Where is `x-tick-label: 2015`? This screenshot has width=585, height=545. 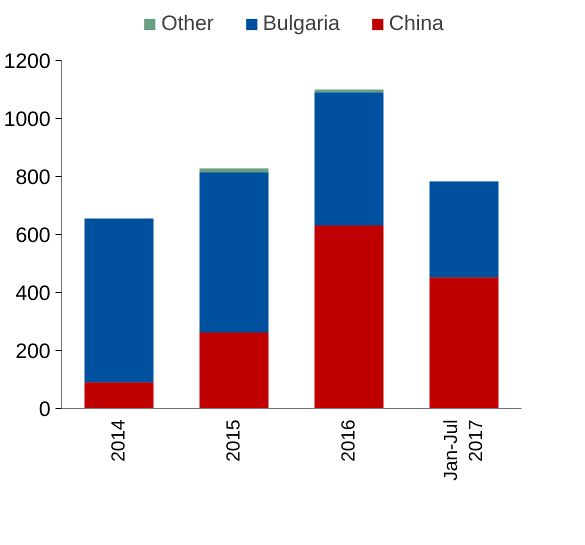
x-tick-label: 2015 is located at coordinates (234, 440).